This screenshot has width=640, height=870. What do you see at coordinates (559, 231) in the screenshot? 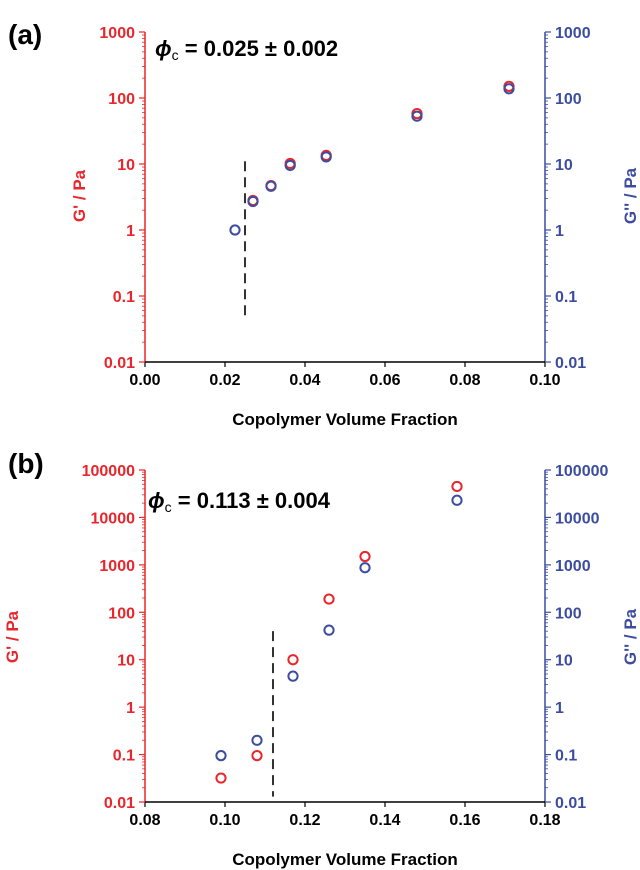
I see `y-tick-label-right-a-2: 1` at bounding box center [559, 231].